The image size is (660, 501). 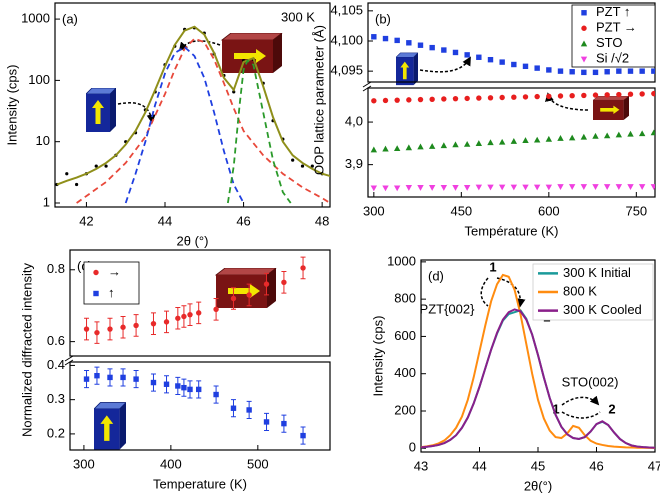 What do you see at coordinates (654, 465) in the screenshot?
I see `x-tick-label: 47` at bounding box center [654, 465].